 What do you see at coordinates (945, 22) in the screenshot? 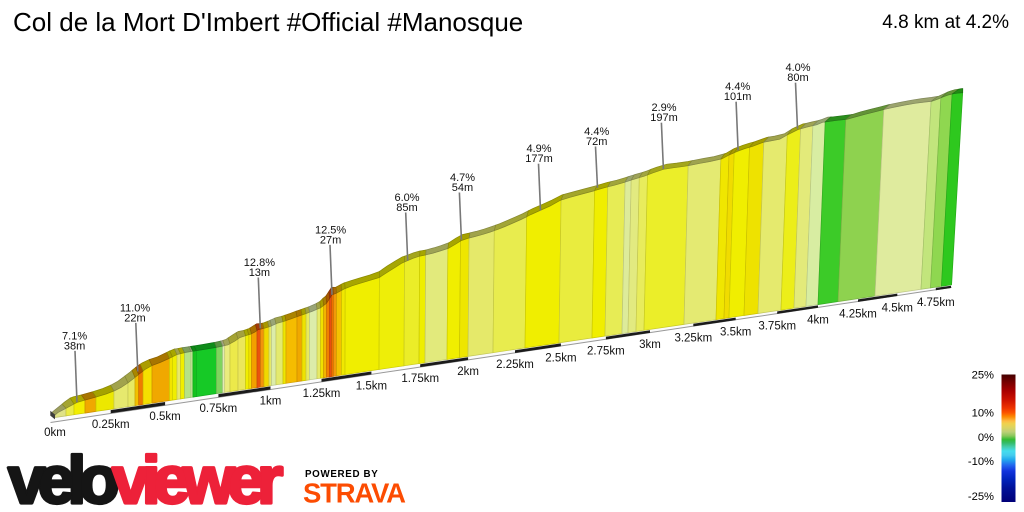
I see `svg-text: 4.8 km at 4.2%` at bounding box center [945, 22].